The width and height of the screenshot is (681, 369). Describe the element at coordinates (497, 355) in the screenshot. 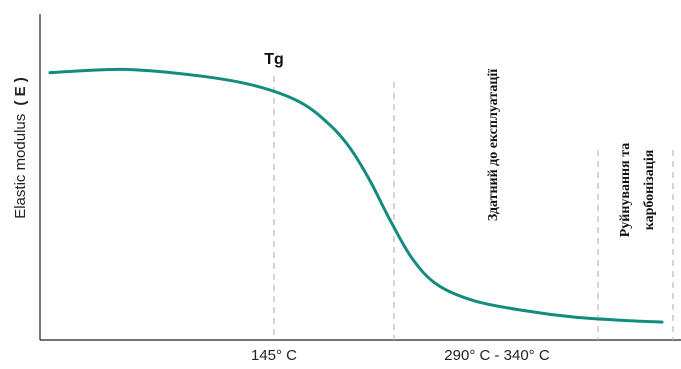

I see `x-tick-label-290-340: 290° C - 340° C` at that location.